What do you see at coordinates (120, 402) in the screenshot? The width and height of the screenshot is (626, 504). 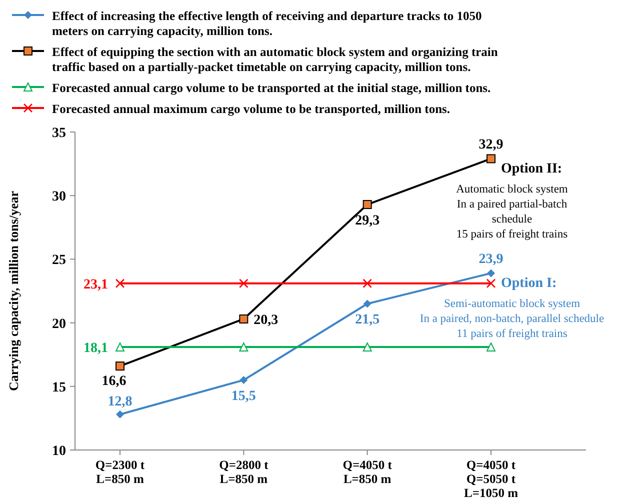 I see `data-label: 12,8` at bounding box center [120, 402].